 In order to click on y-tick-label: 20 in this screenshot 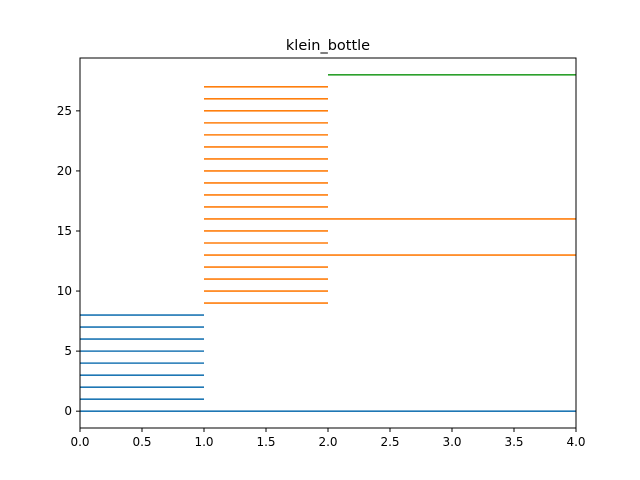, I will do `click(64, 171)`.